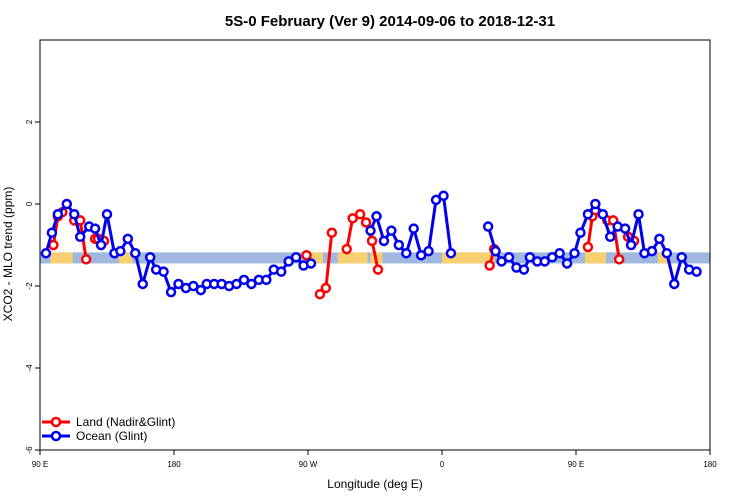  What do you see at coordinates (308, 464) in the screenshot?
I see `x-tick-label: 90 W` at bounding box center [308, 464].